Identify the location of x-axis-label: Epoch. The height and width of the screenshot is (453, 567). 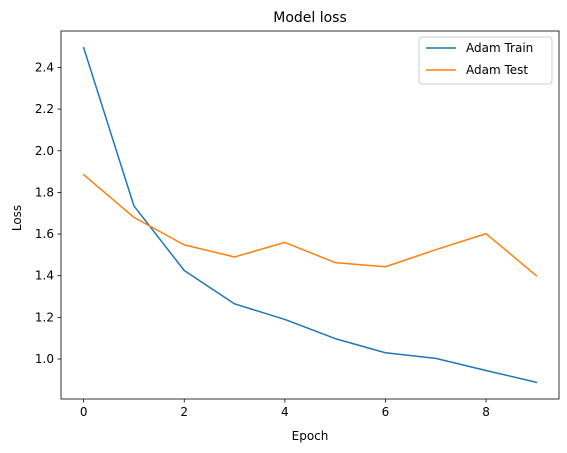
(310, 436).